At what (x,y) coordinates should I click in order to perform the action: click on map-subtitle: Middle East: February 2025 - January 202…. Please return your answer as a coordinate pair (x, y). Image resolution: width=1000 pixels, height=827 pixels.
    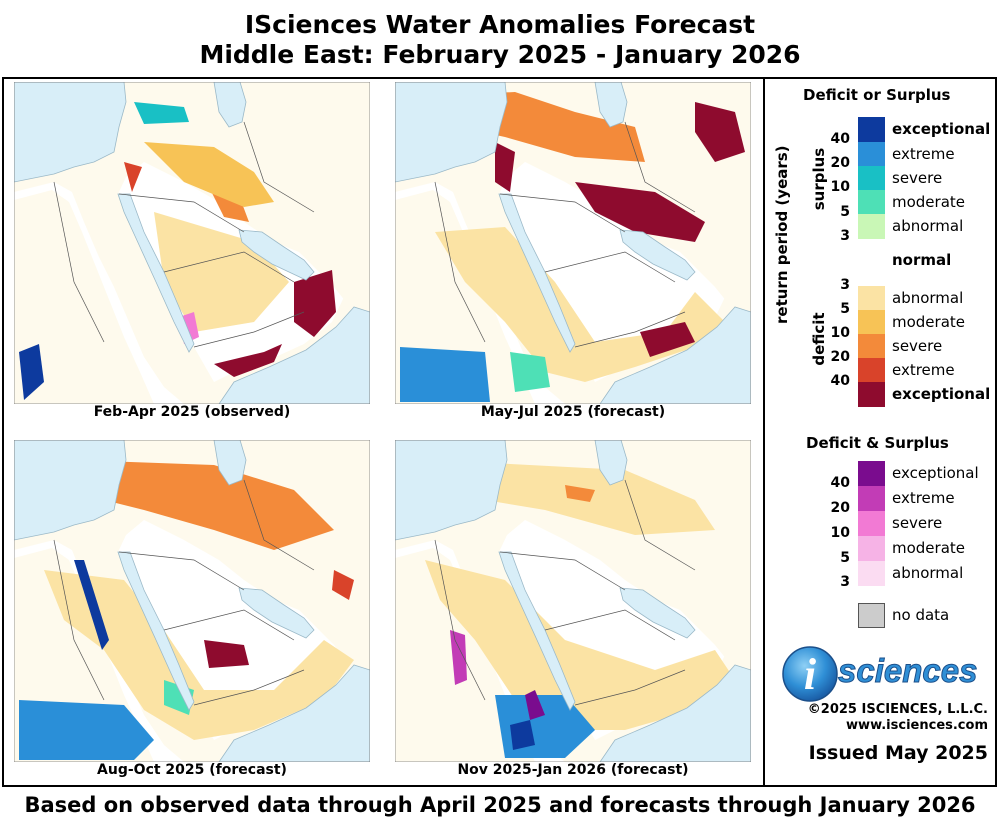
    Looking at the image, I should click on (500, 54).